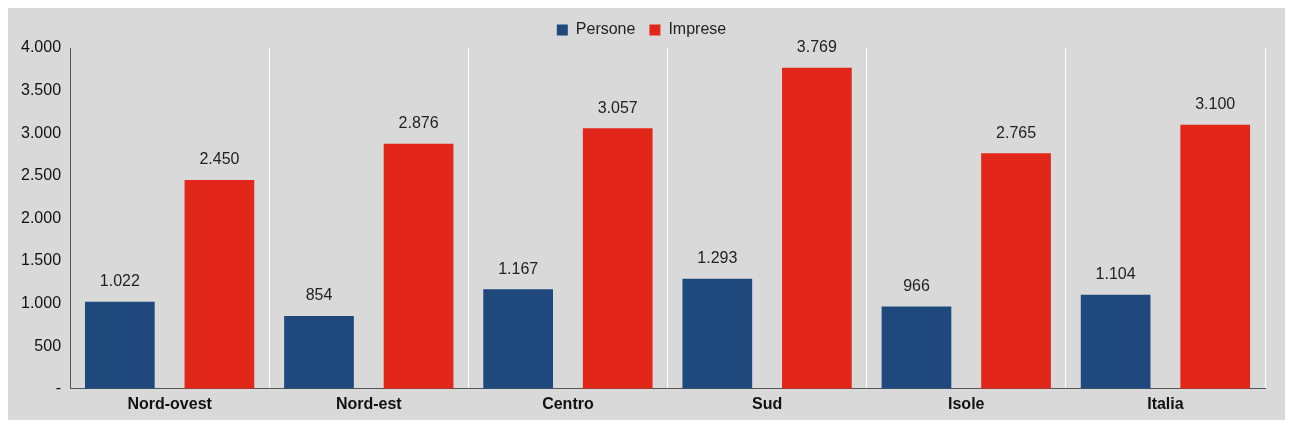  Describe the element at coordinates (568, 403) in the screenshot. I see `x-tick-label: Centro` at that location.